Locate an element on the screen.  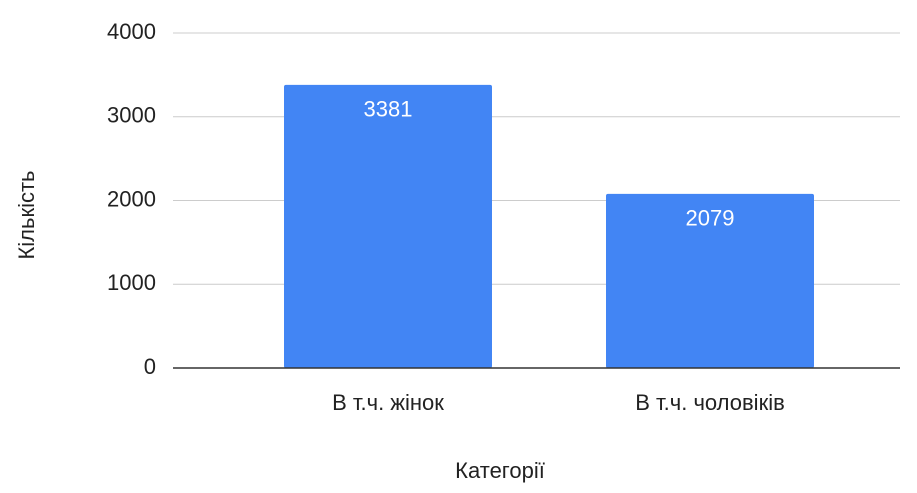
x-tick-label: В т.ч. чоловіків is located at coordinates (710, 402).